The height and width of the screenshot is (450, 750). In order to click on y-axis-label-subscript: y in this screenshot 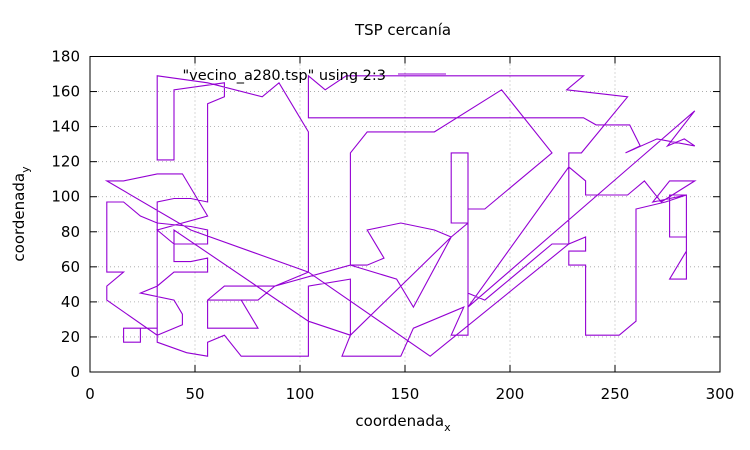, I will do `click(25, 169)`.